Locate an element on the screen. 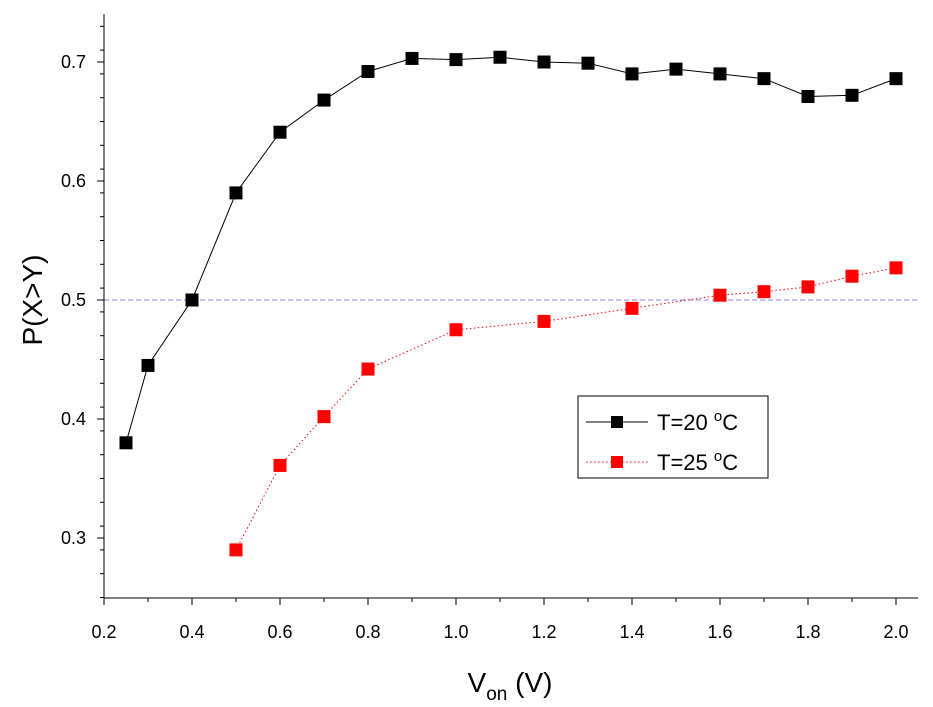 This screenshot has width=933, height=707. x-tick-label: 1.4 is located at coordinates (631, 632).